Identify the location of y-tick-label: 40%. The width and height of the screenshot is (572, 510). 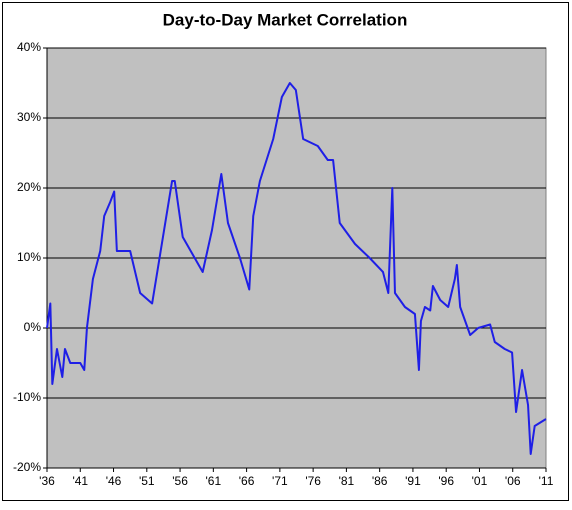
(29, 47).